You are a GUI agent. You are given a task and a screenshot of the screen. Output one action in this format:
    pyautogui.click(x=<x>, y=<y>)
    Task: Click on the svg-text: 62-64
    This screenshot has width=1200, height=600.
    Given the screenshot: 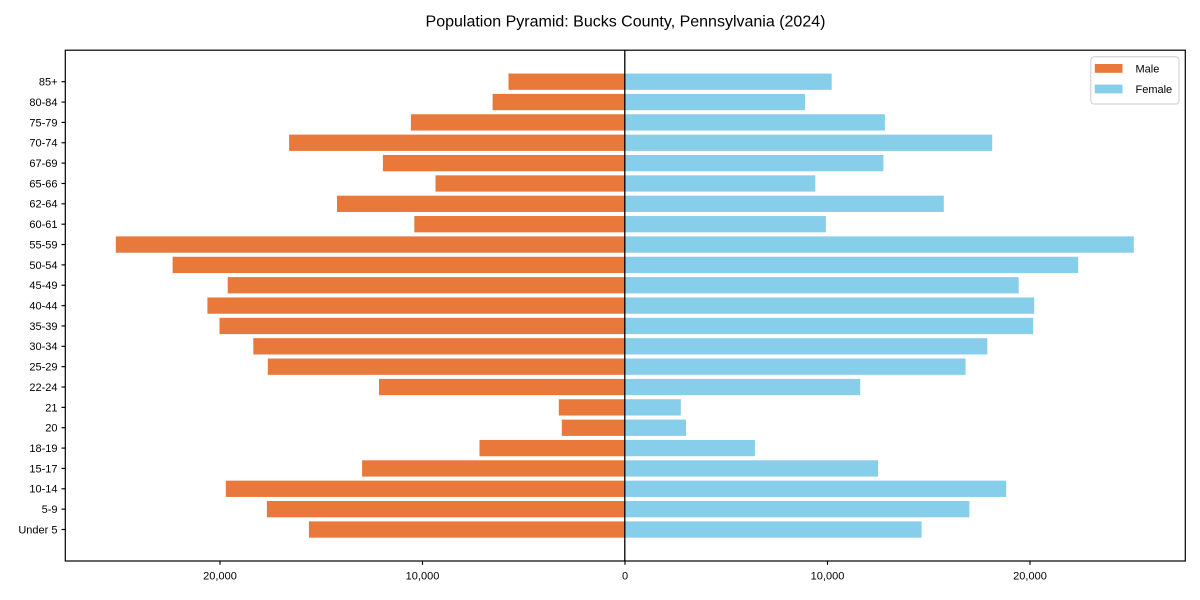 What is the action you would take?
    pyautogui.click(x=43, y=205)
    